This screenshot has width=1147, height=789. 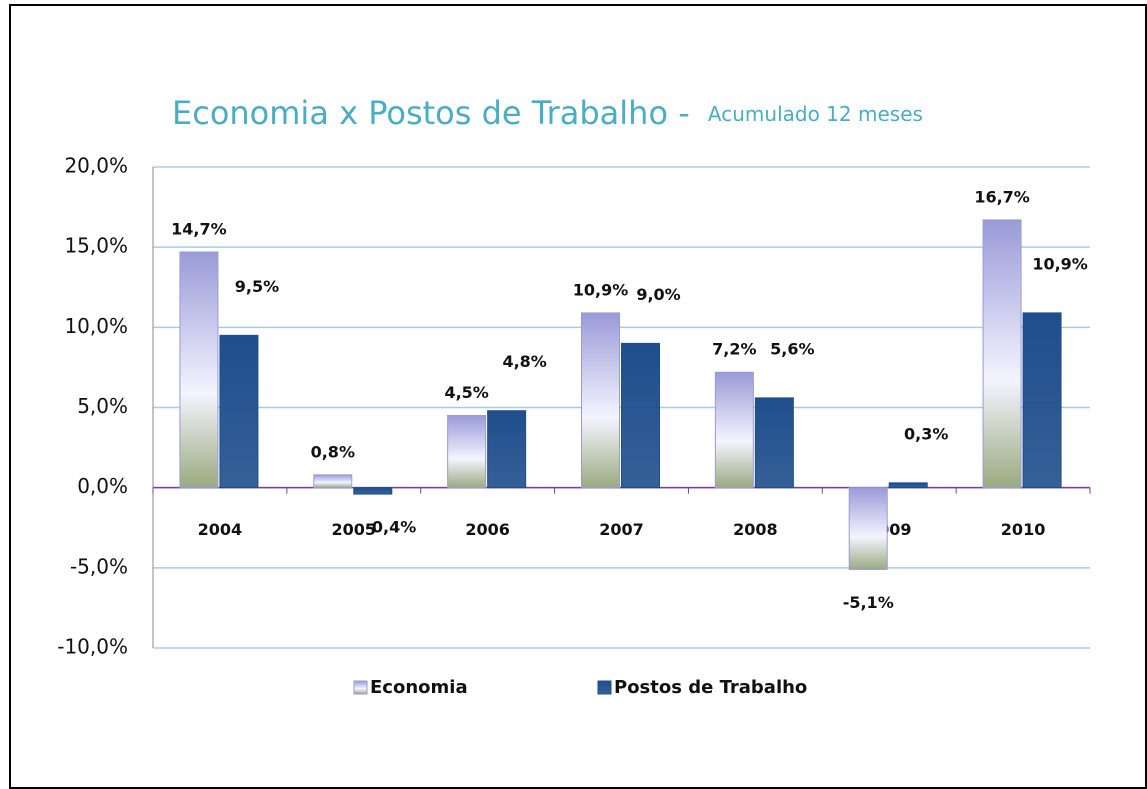 I want to click on legend-label: Economia, so click(x=419, y=687).